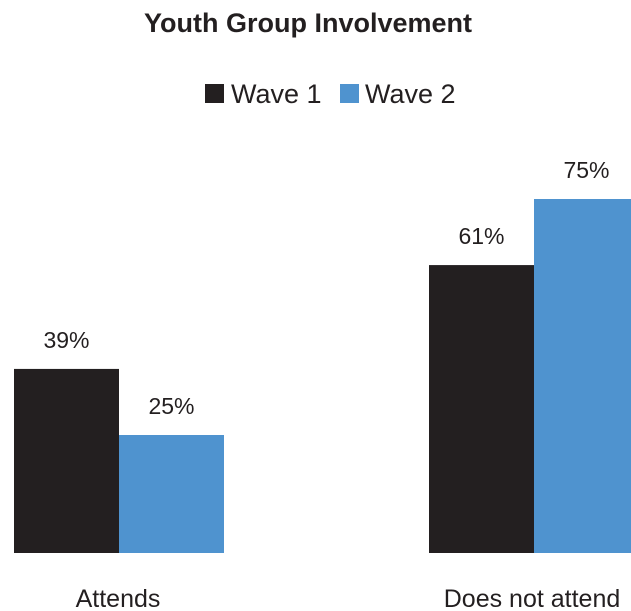 The width and height of the screenshot is (631, 611). I want to click on data-label-attends-wave-1: 39%, so click(66, 340).